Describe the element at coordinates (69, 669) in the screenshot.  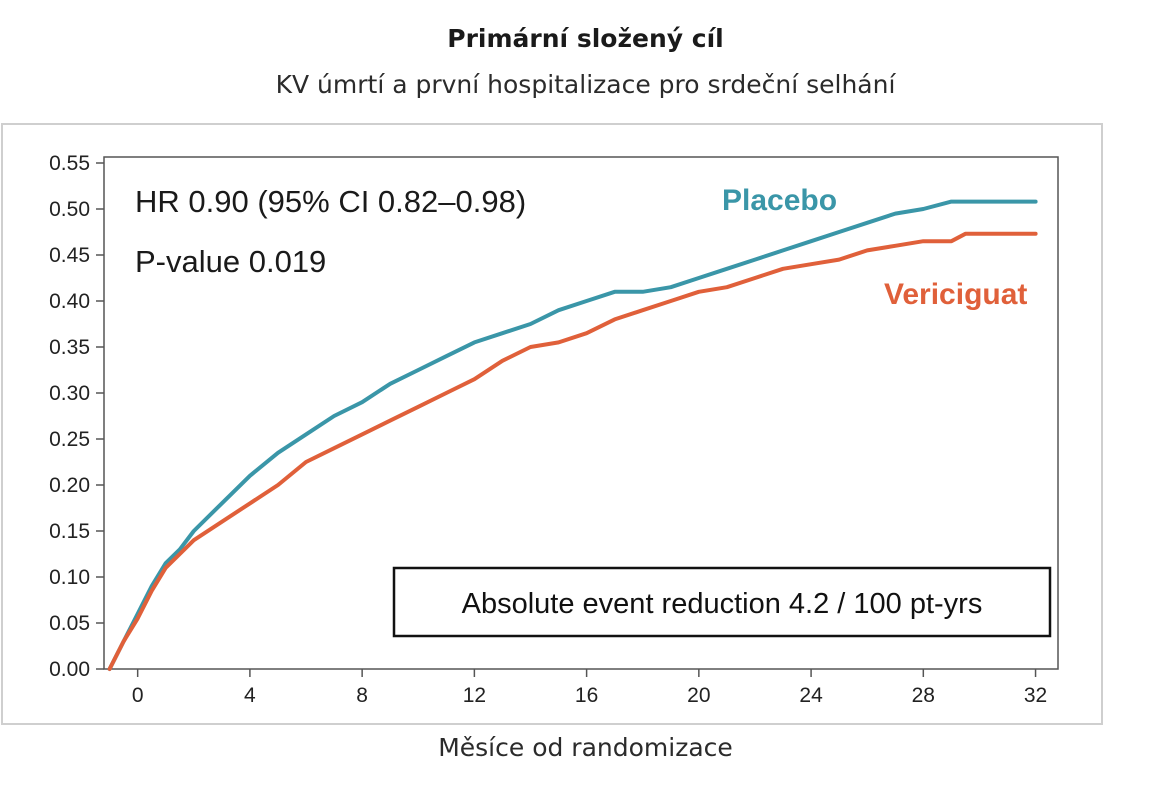
I see `y-tick-label: 0.00` at that location.